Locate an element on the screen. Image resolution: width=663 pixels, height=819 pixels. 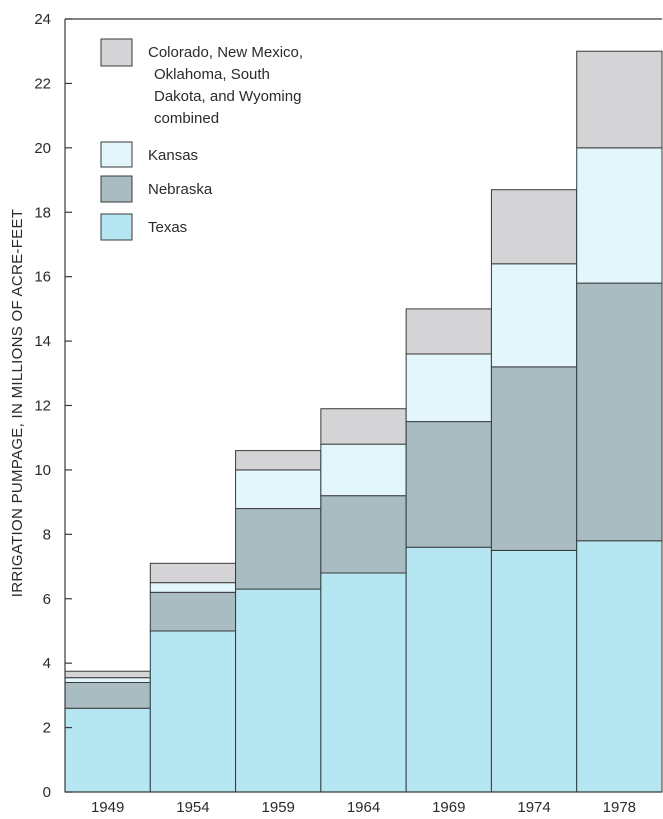
bar-segment-1978-nebraska is located at coordinates (619, 412).